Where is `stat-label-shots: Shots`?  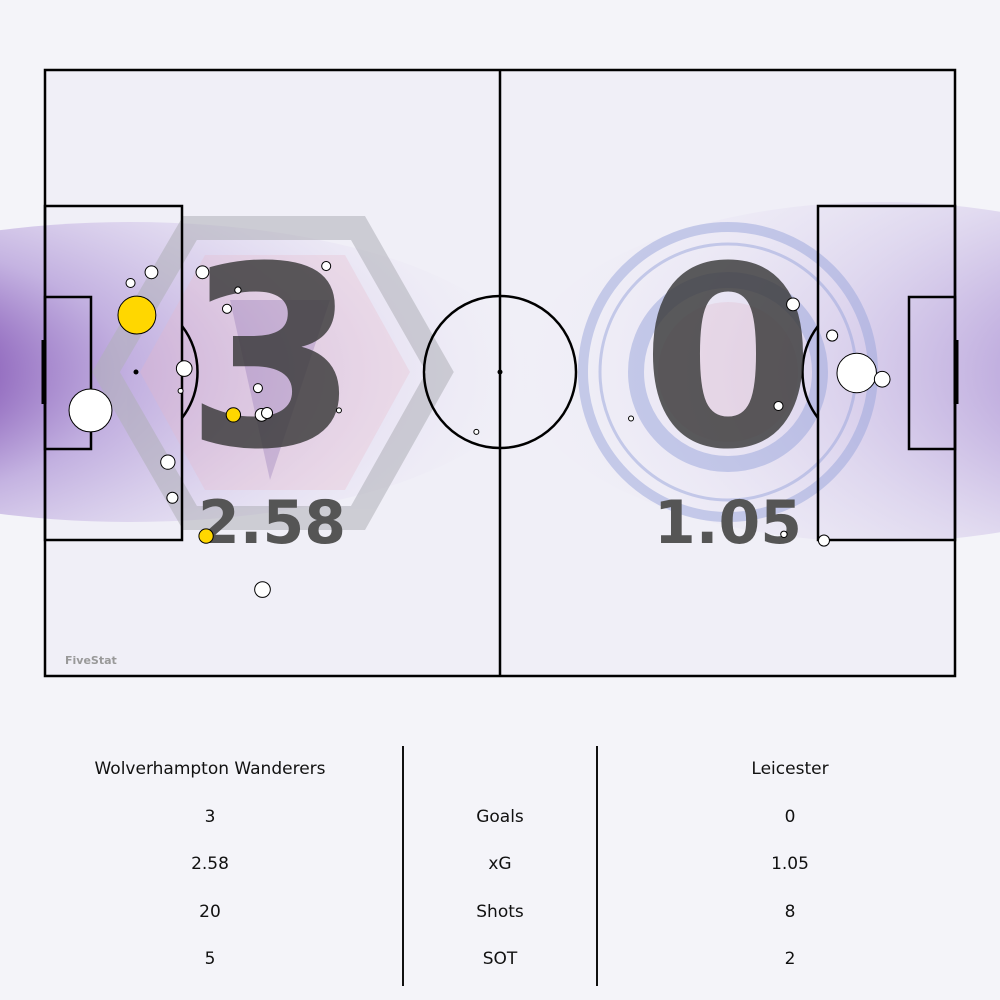
stat-label-shots: Shots is located at coordinates (500, 911).